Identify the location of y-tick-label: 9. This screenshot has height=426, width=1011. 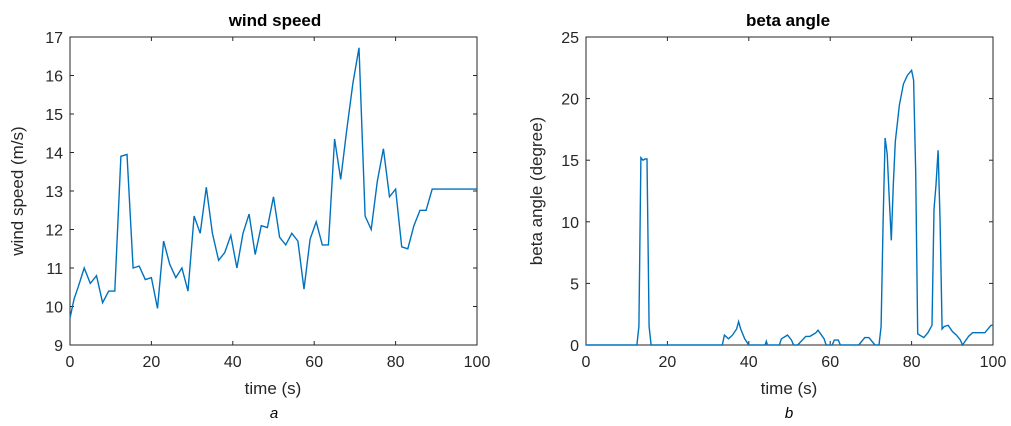
(58, 346).